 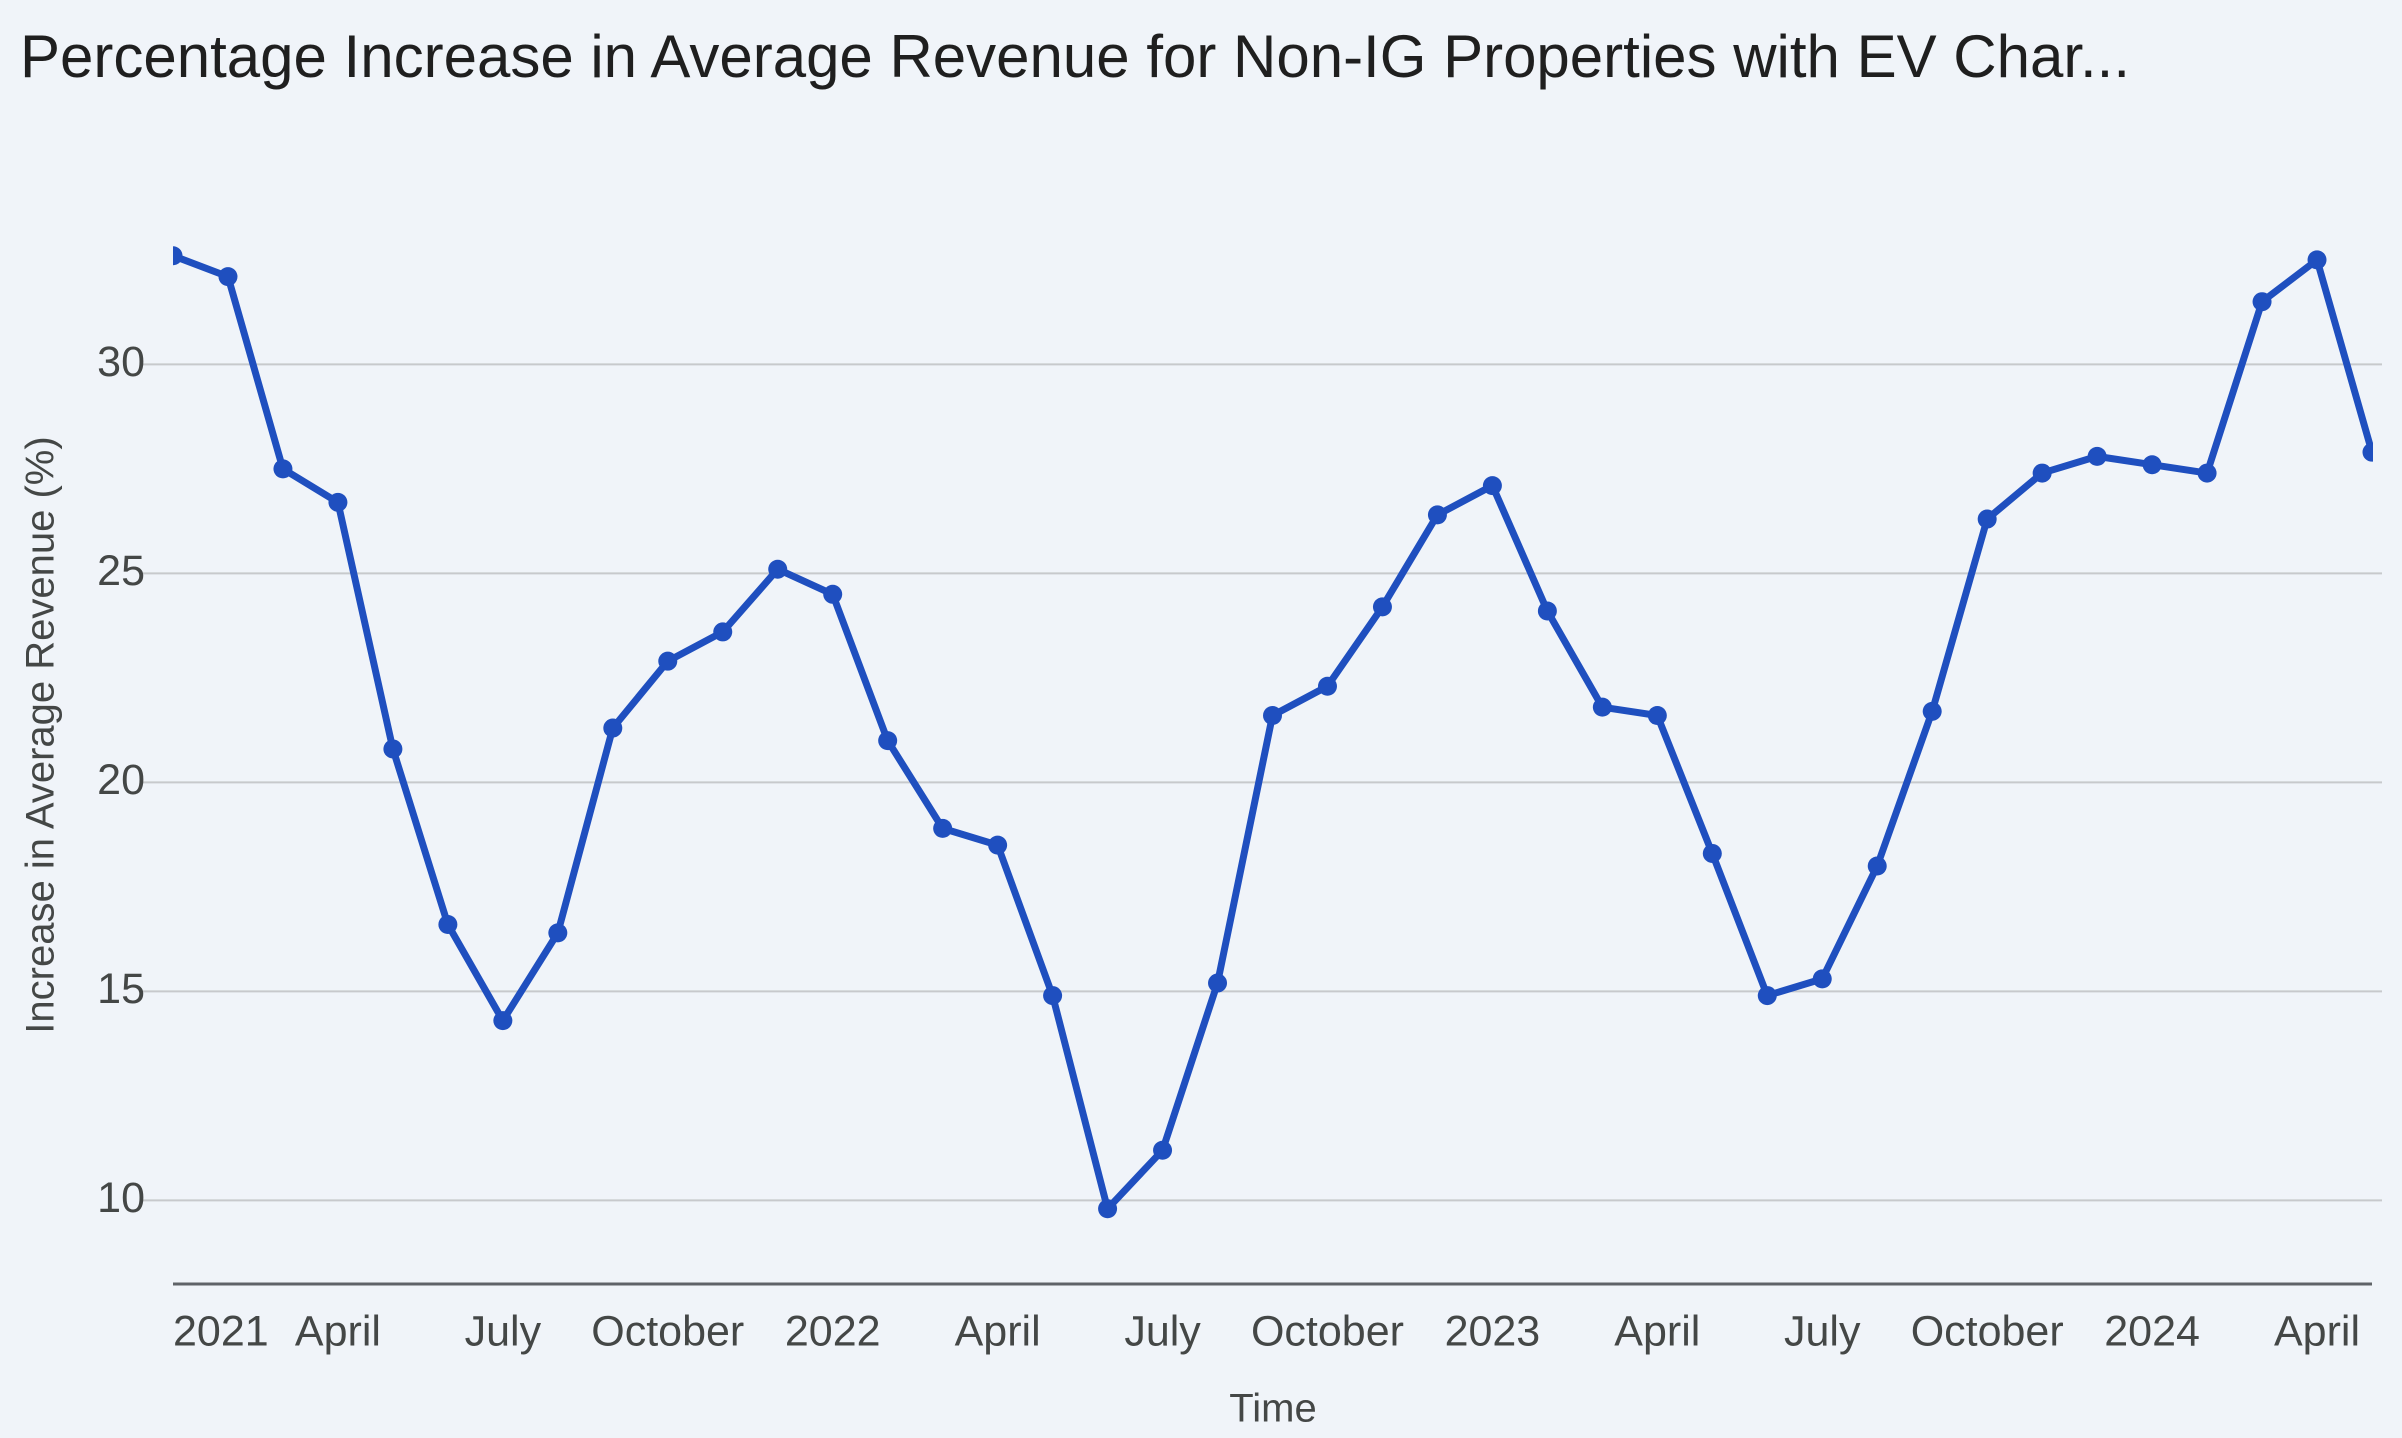 I want to click on y-tick-label: 15, so click(x=121, y=989).